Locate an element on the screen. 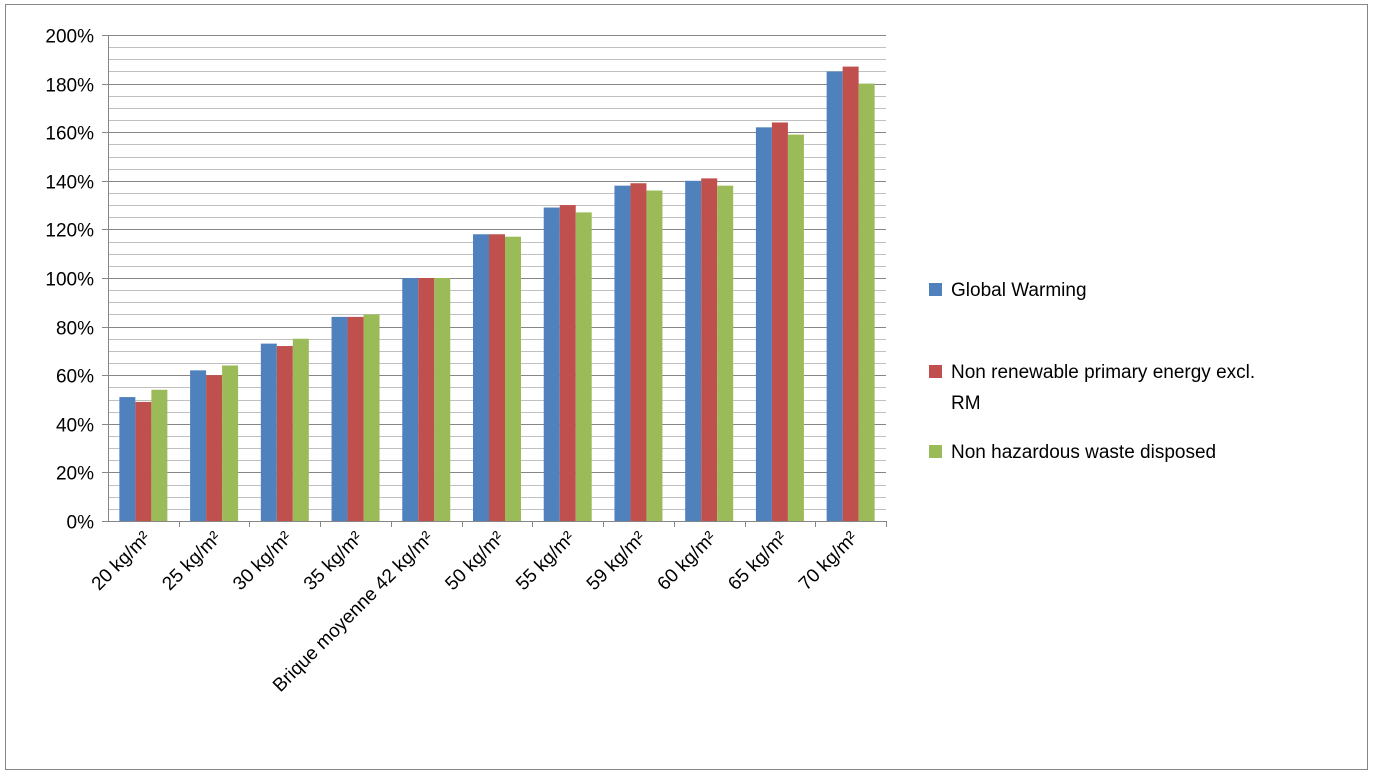  x-tick-label: 25 kg/m² is located at coordinates (192, 561).